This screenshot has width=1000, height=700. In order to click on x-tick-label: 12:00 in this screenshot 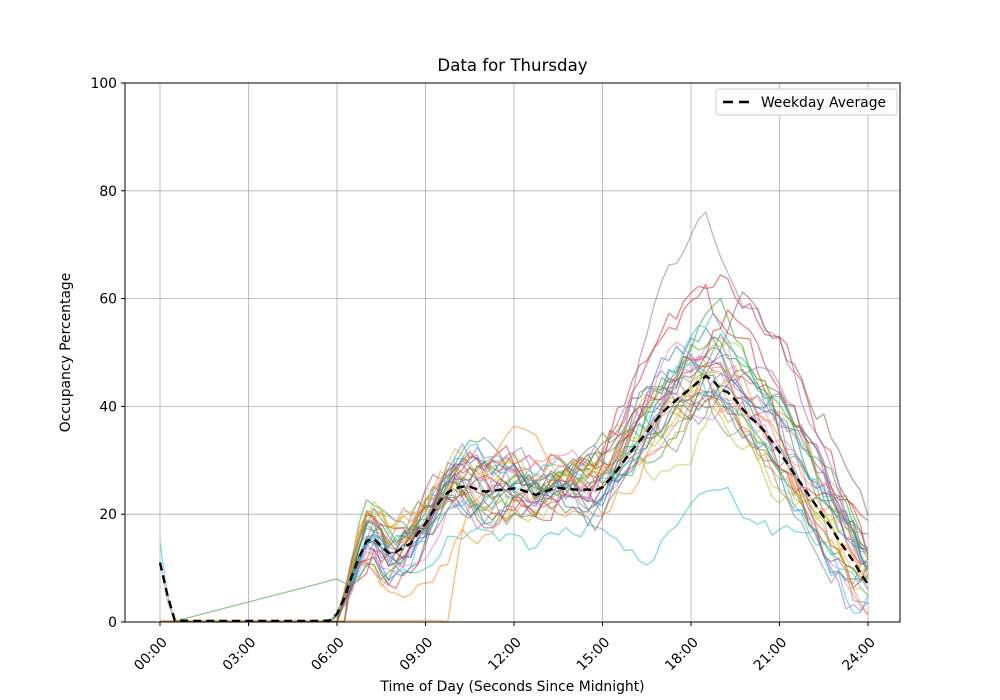, I will do `click(505, 655)`.